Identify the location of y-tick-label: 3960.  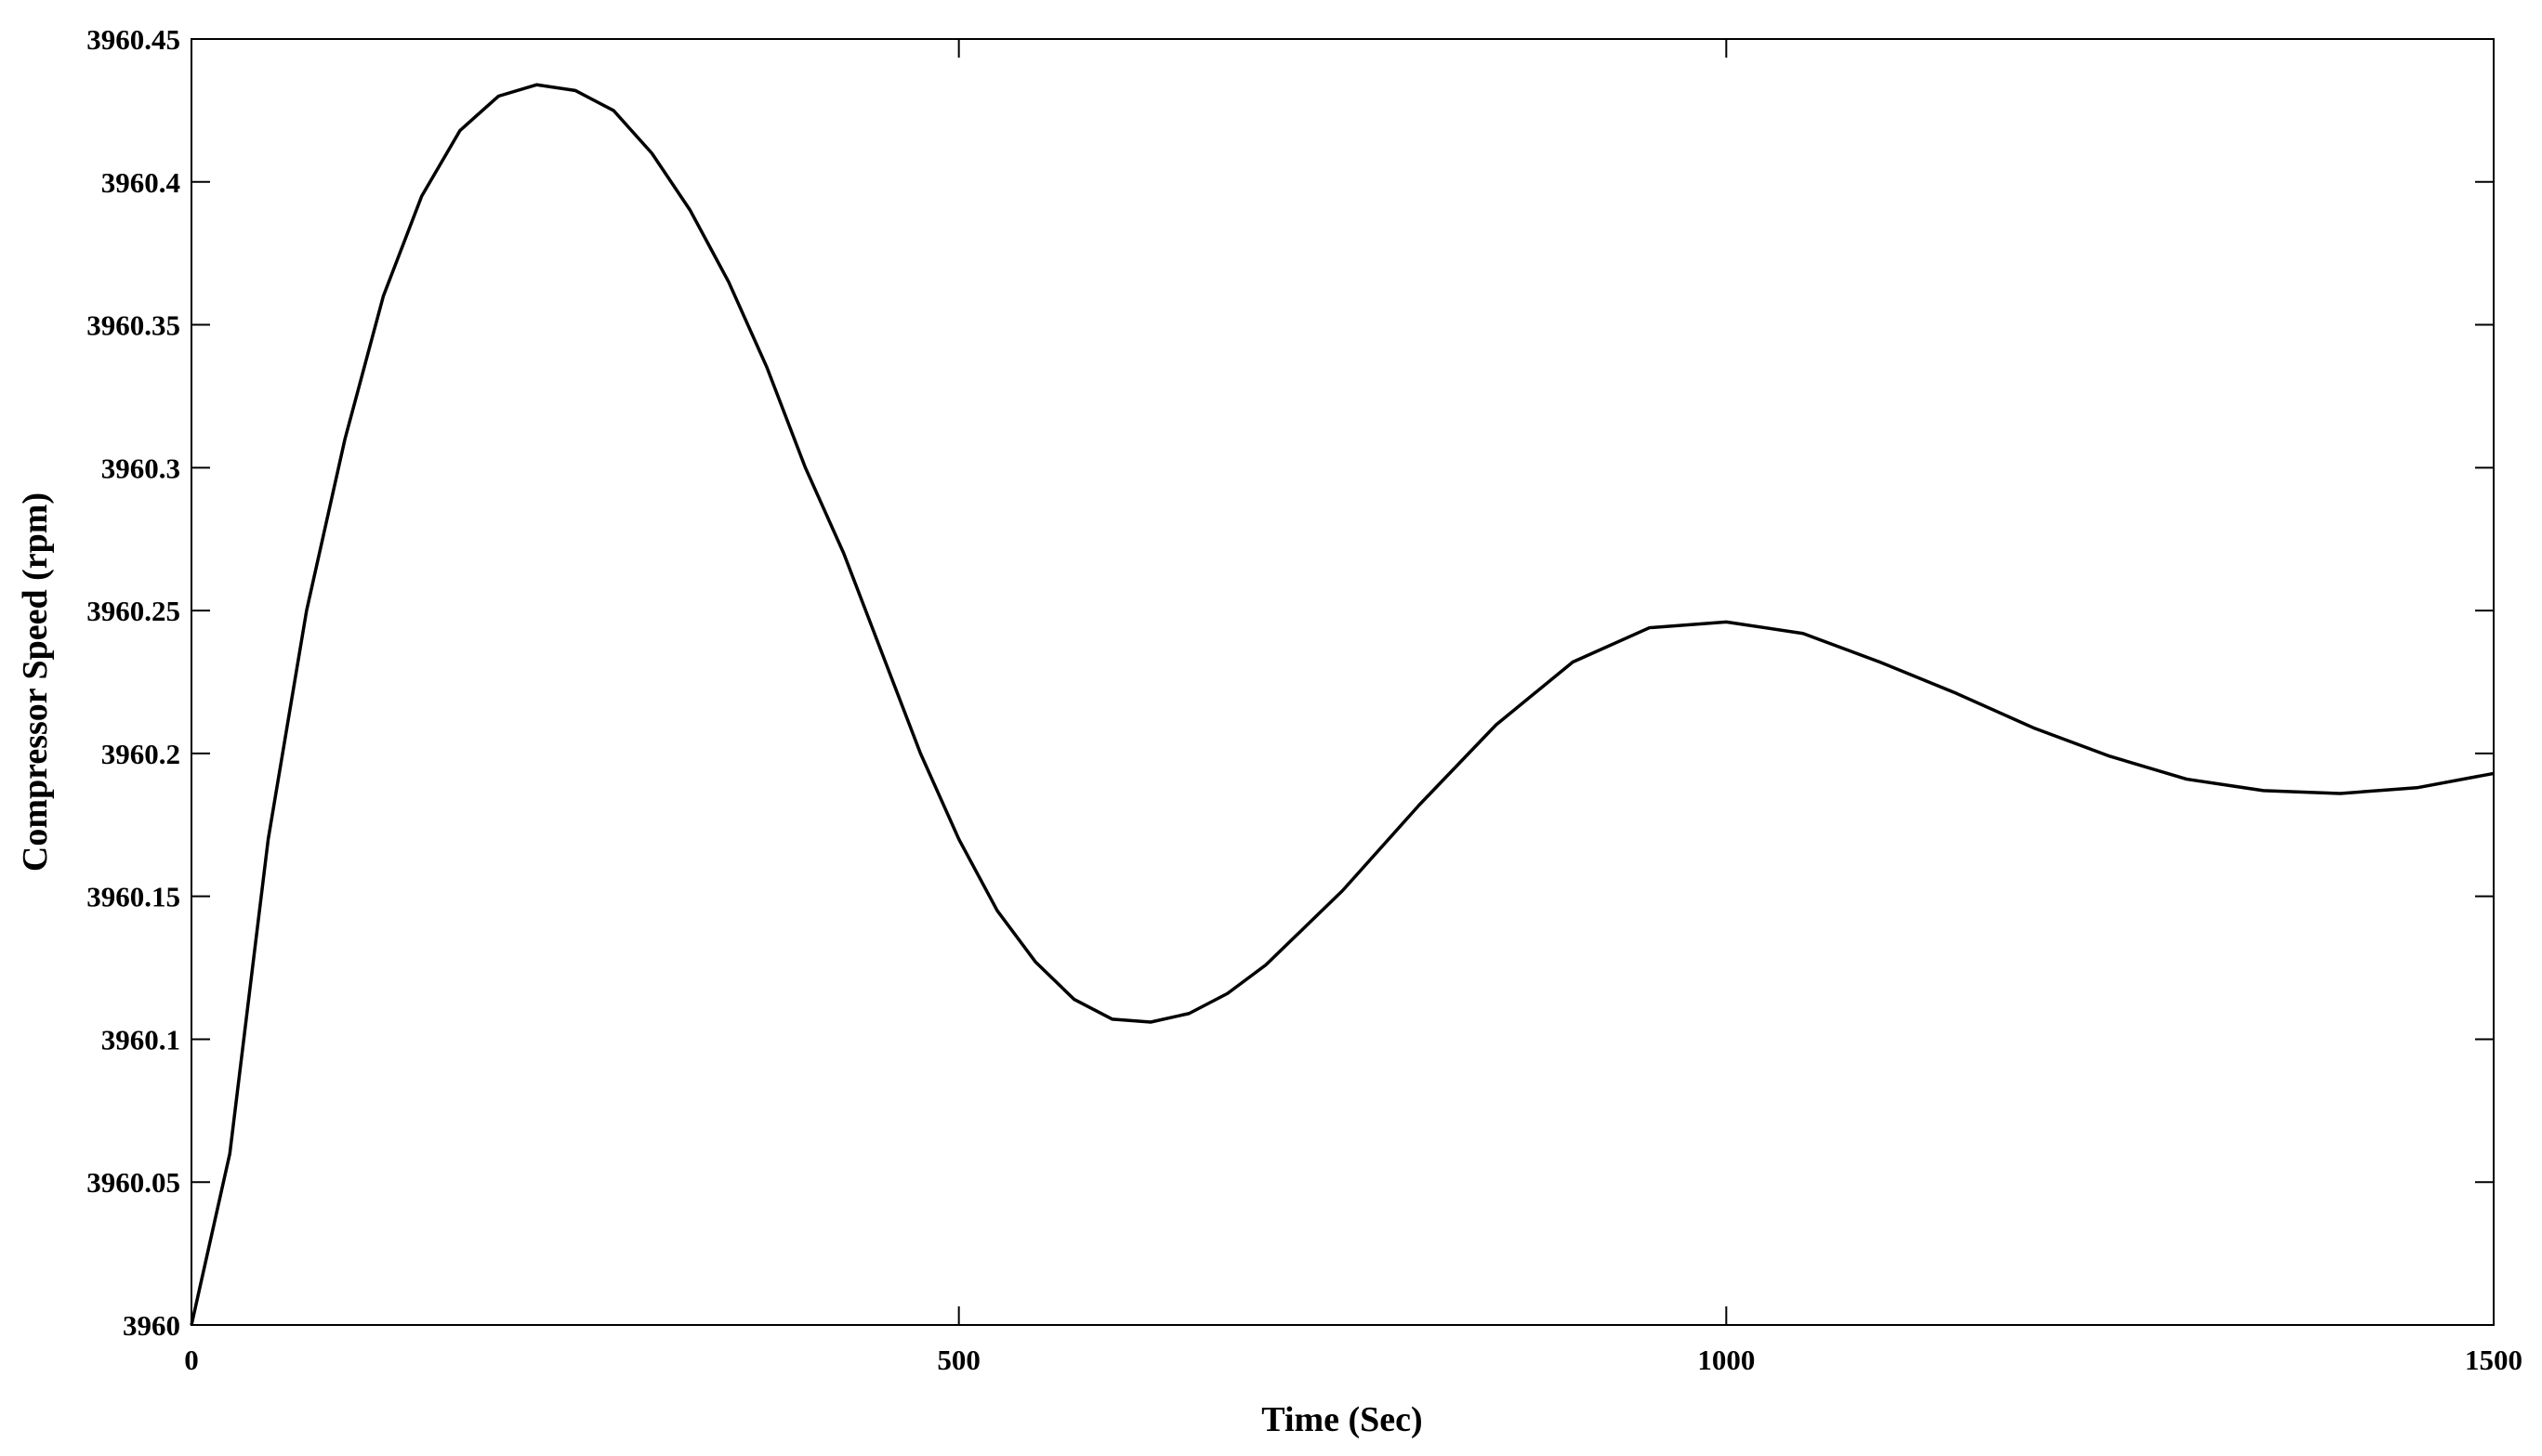
(151, 1325).